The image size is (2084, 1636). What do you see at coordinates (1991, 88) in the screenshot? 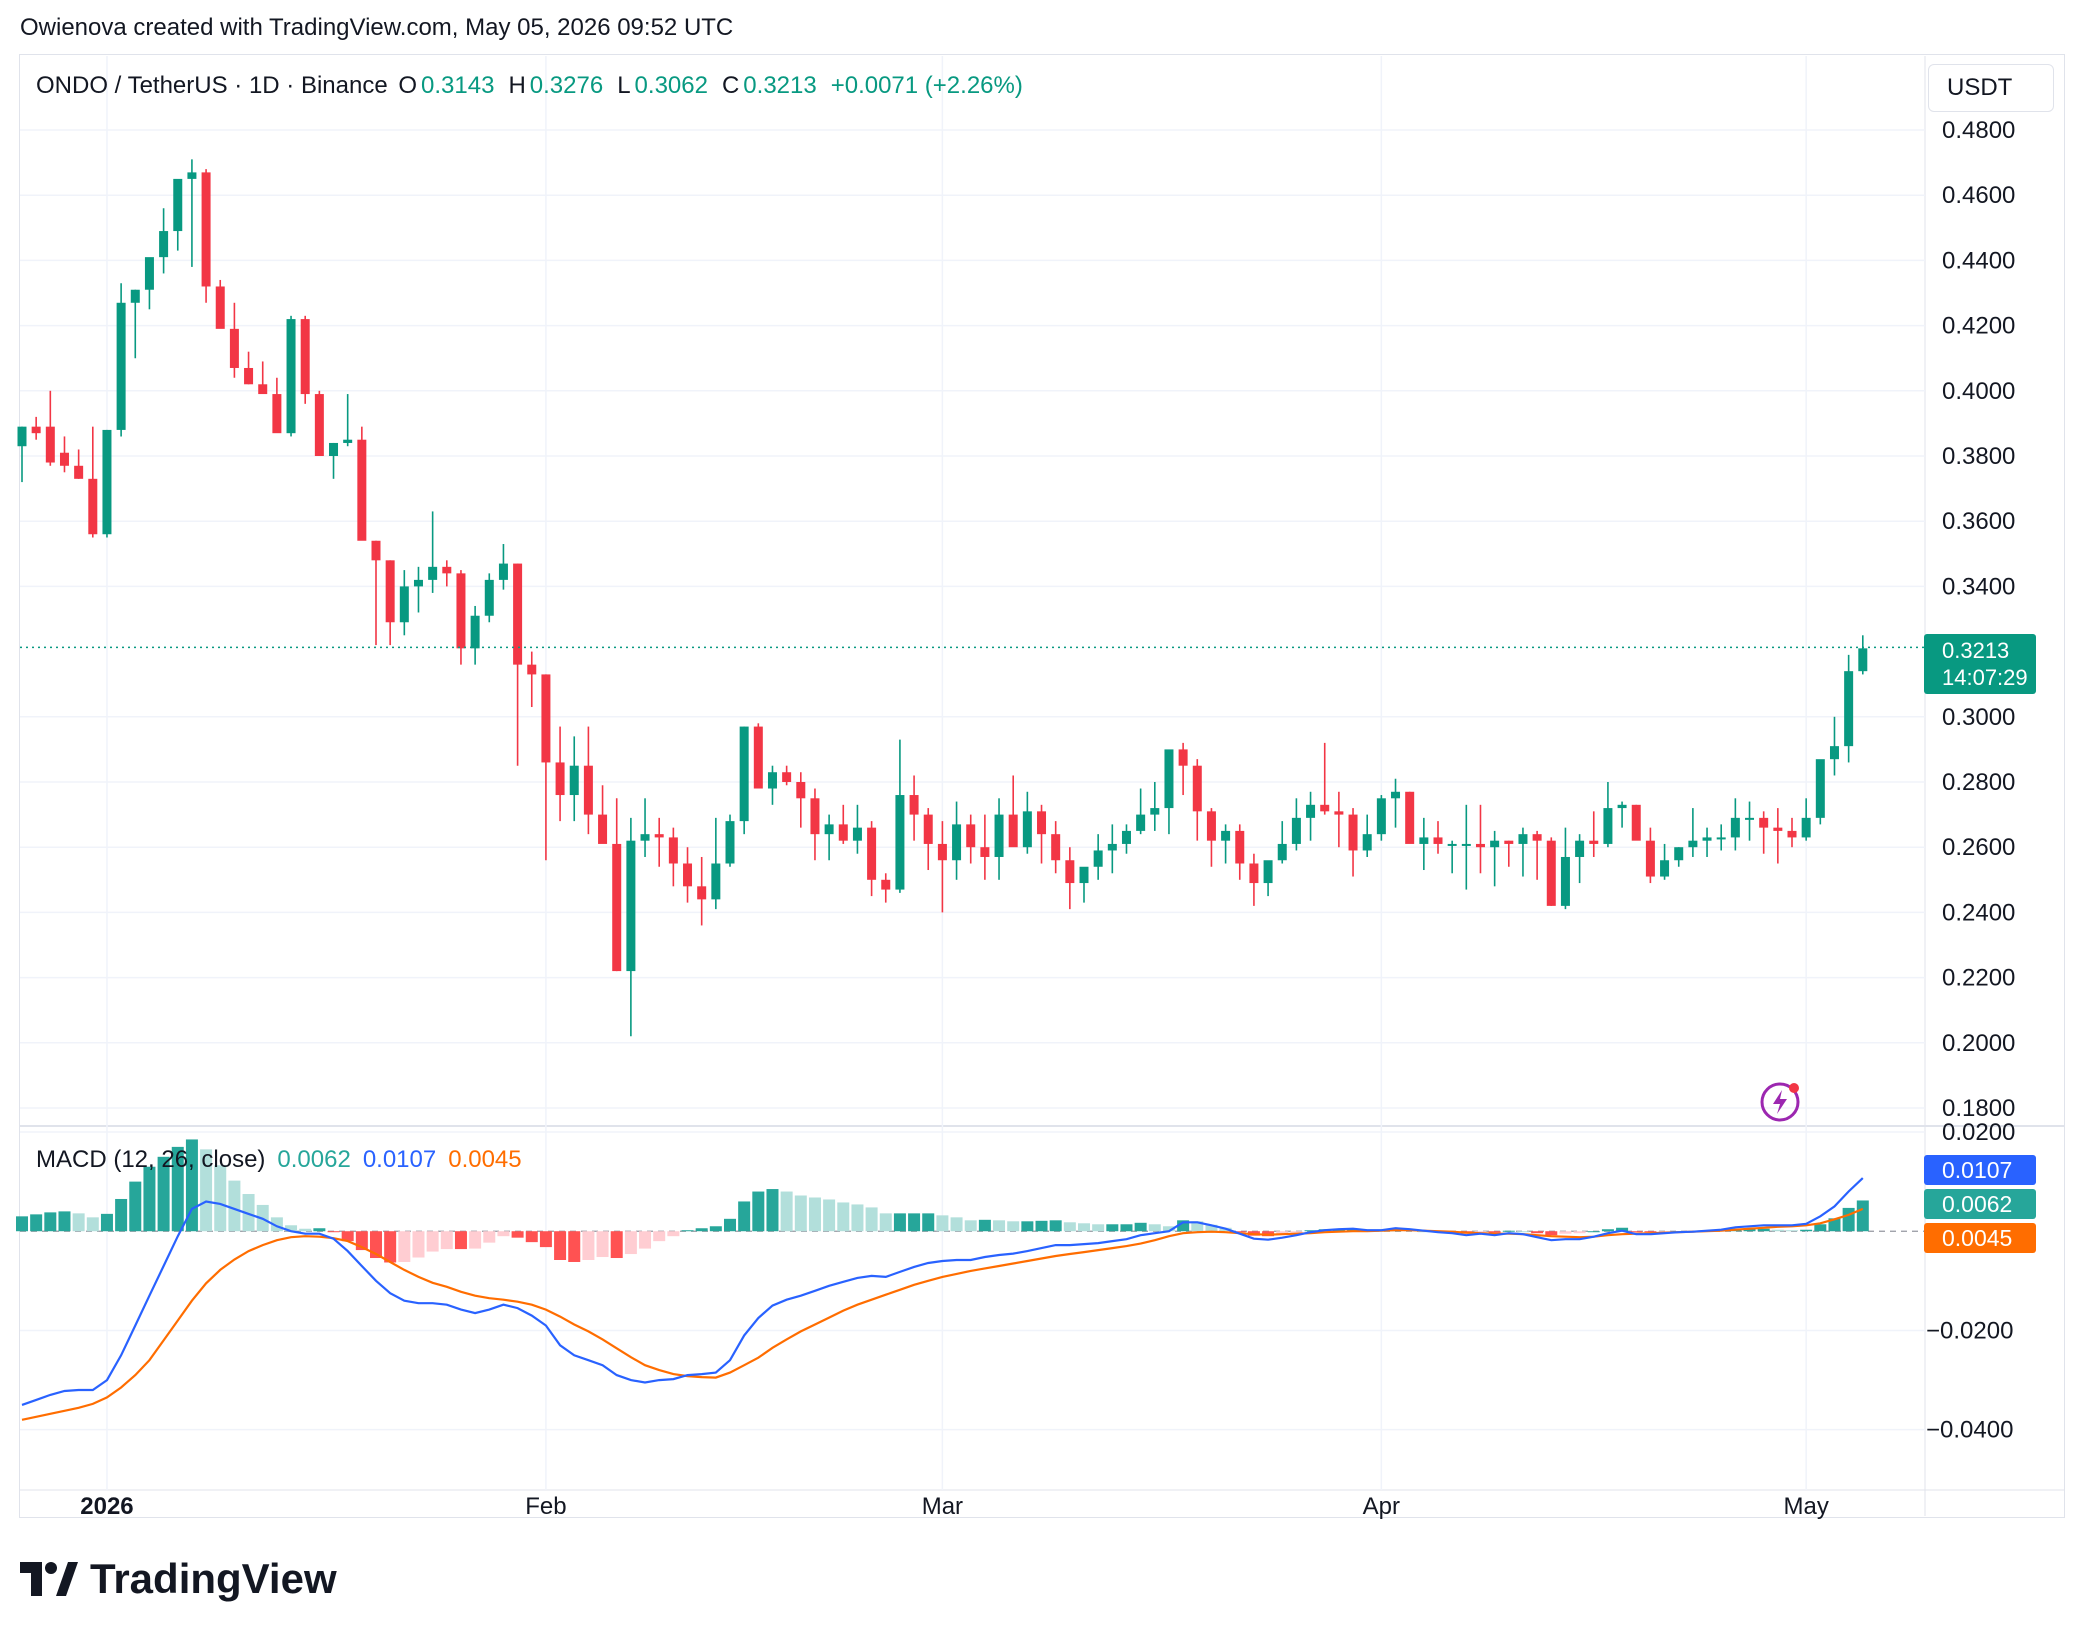
I see `currency-button: USDT` at bounding box center [1991, 88].